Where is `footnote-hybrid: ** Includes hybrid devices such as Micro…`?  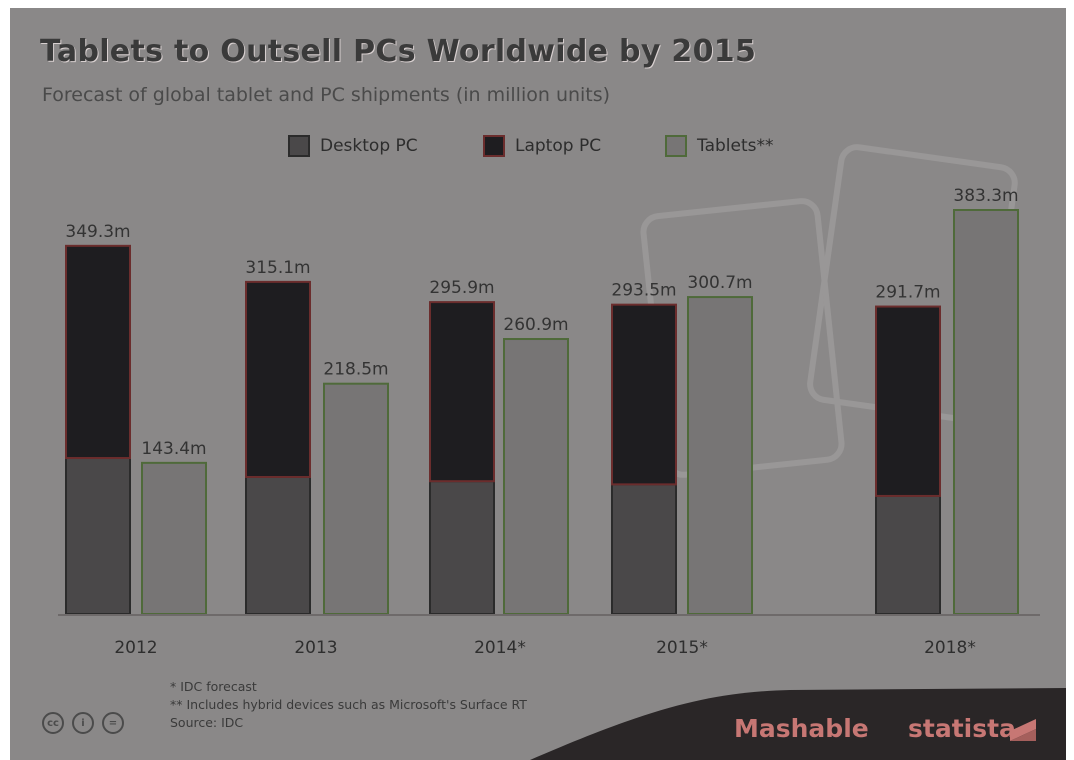 footnote-hybrid: ** Includes hybrid devices such as Micro… is located at coordinates (348, 704).